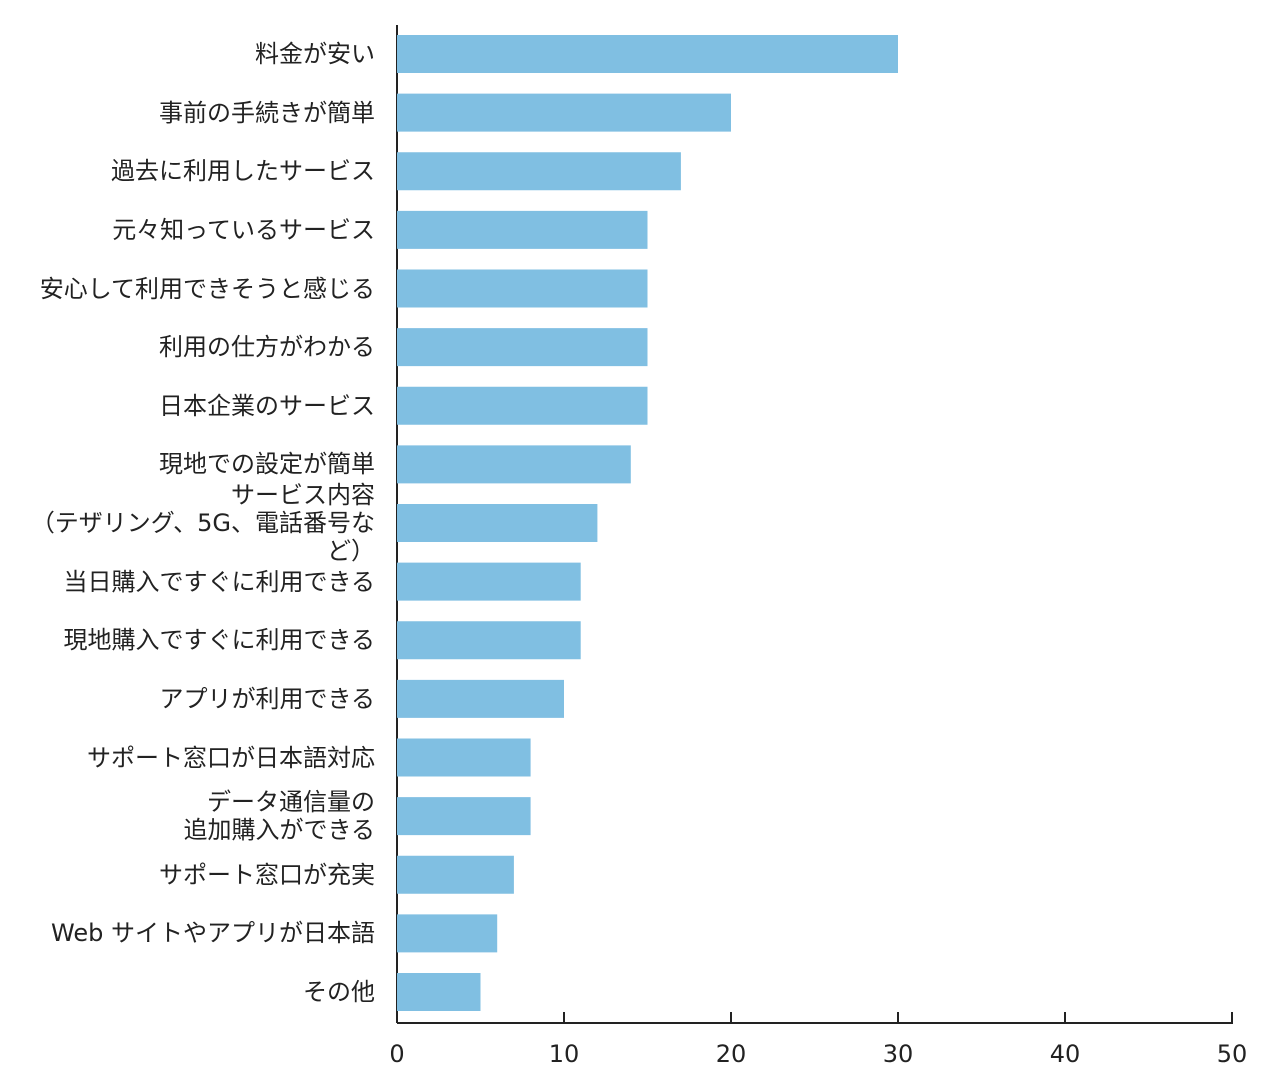 The width and height of the screenshot is (1280, 1080). What do you see at coordinates (243, 229) in the screenshot?
I see `y-tick-label: 元々知っているサービス` at bounding box center [243, 229].